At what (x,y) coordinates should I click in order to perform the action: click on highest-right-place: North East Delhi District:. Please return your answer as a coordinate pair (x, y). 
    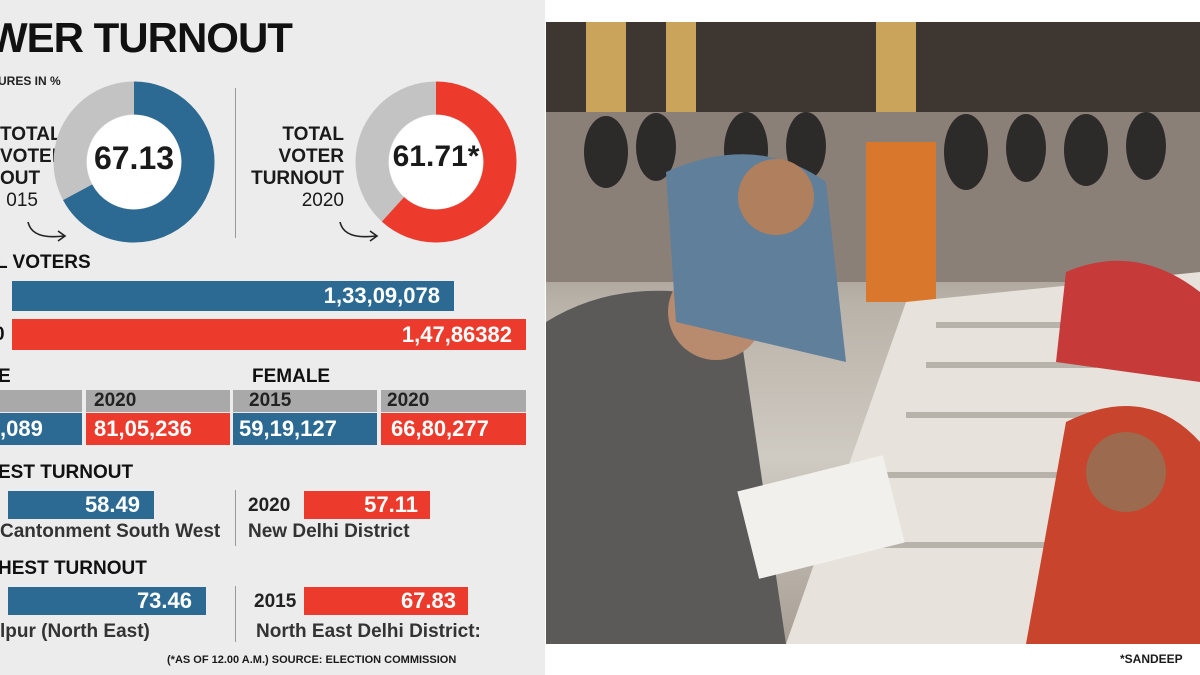
    Looking at the image, I should click on (368, 631).